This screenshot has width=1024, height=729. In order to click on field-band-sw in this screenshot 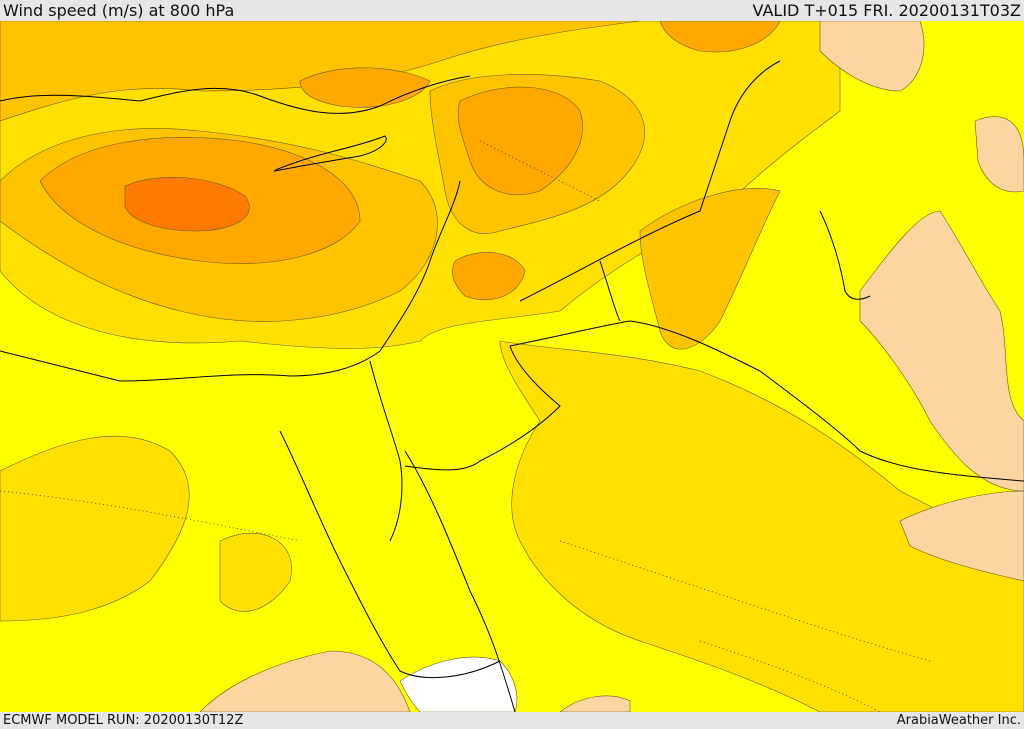, I will do `click(95, 528)`.